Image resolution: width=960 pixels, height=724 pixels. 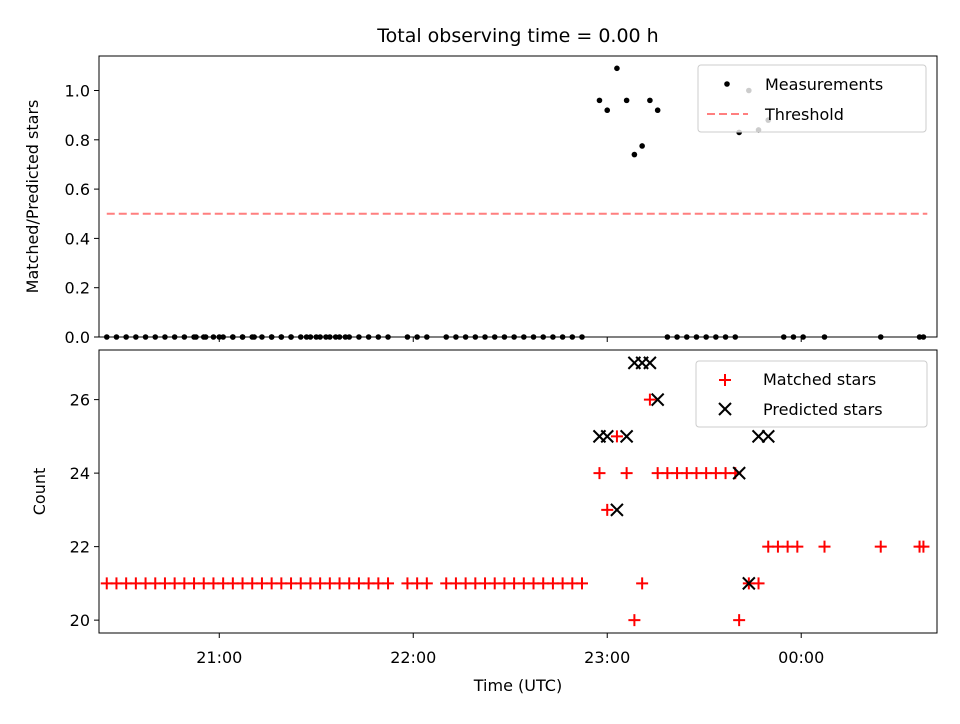 I want to click on legend-label-threshold: Threshold, so click(x=804, y=114).